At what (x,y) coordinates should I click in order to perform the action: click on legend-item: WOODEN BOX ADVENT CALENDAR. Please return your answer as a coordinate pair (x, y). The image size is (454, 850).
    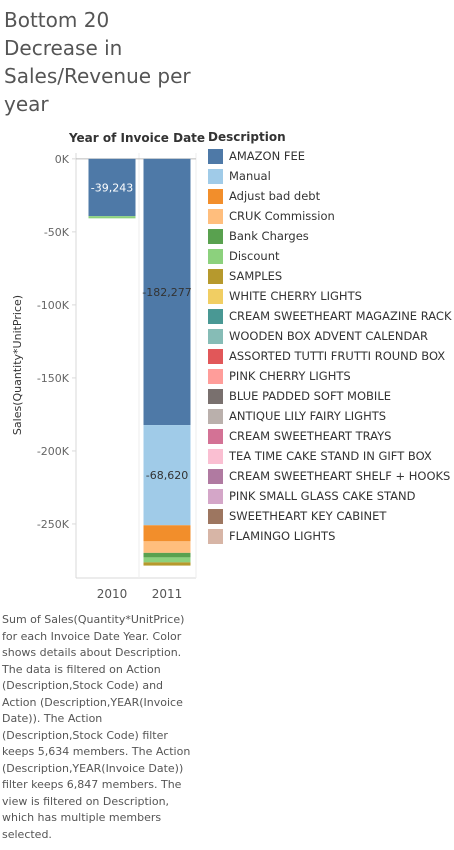
    Looking at the image, I should click on (330, 336).